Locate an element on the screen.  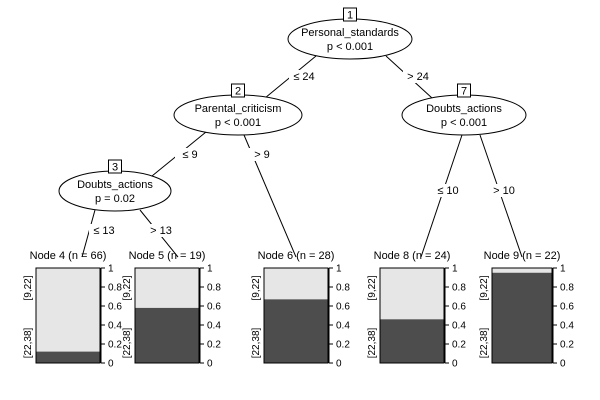
node-4-title: Node 4 (n = 66) is located at coordinates (68, 256).